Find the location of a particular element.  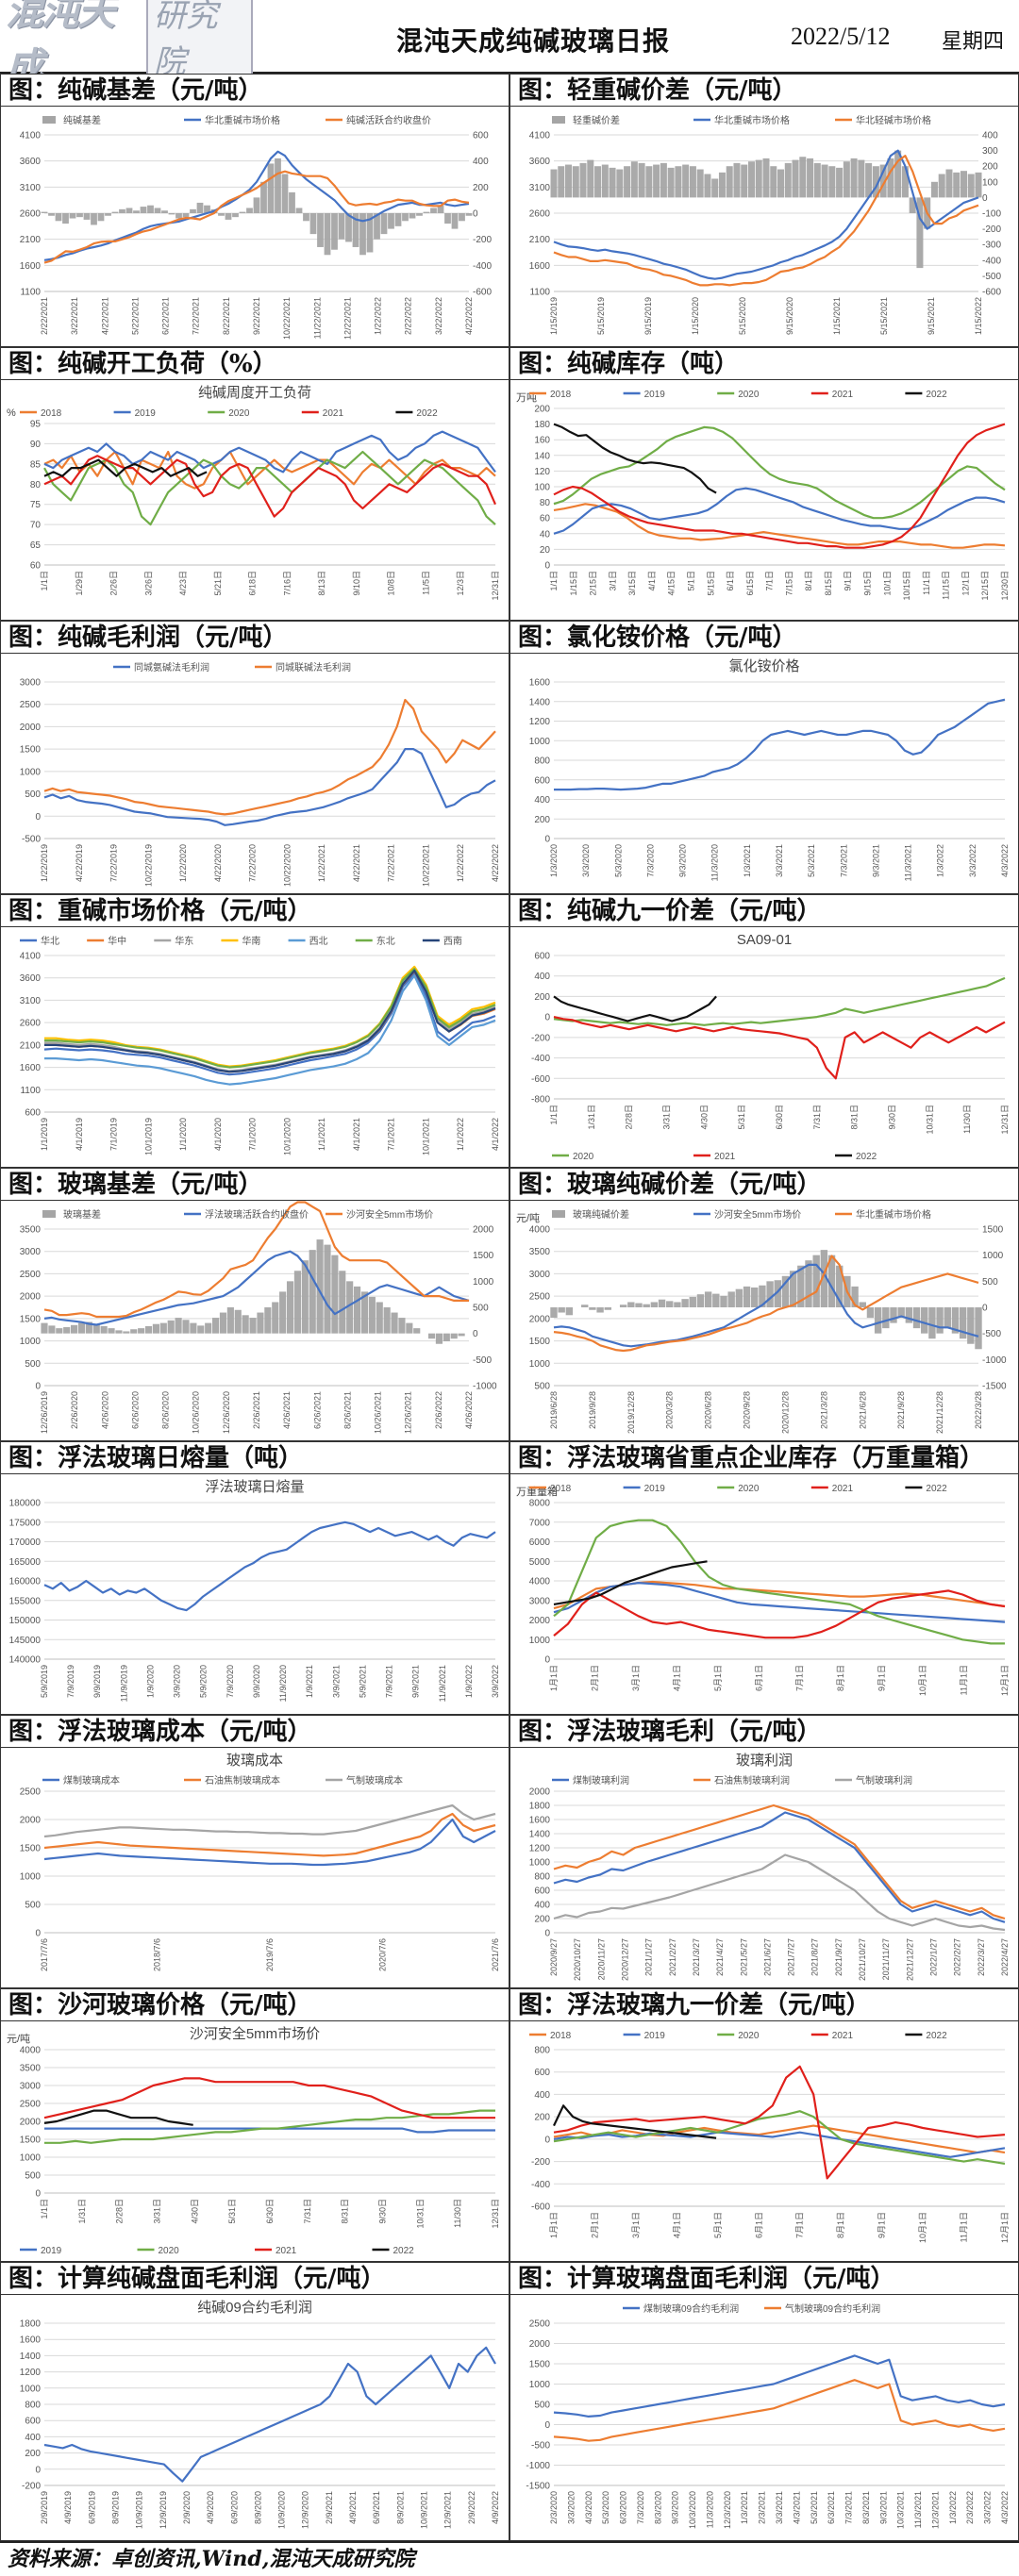

x-tick-label: 1/29日 is located at coordinates (79, 583).